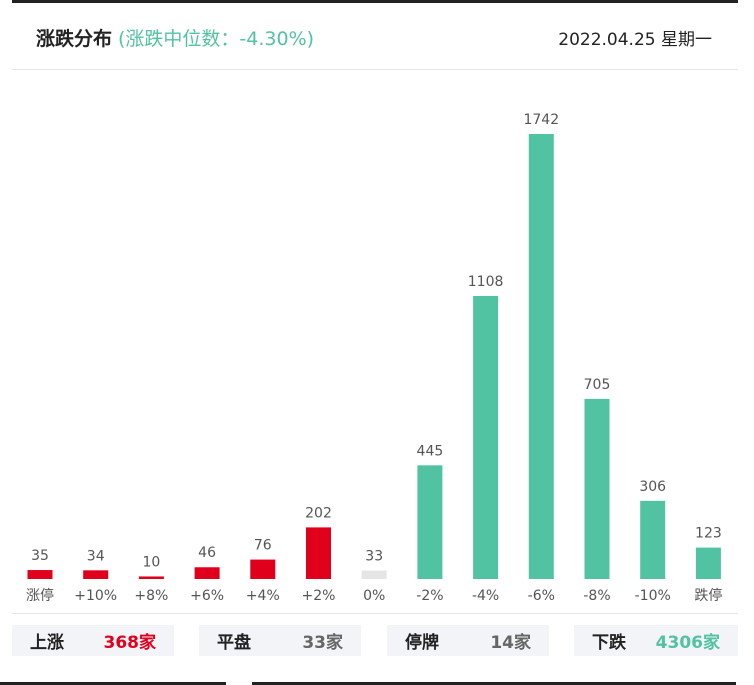 This screenshot has width=754, height=685. I want to click on data-label: 202, so click(318, 513).